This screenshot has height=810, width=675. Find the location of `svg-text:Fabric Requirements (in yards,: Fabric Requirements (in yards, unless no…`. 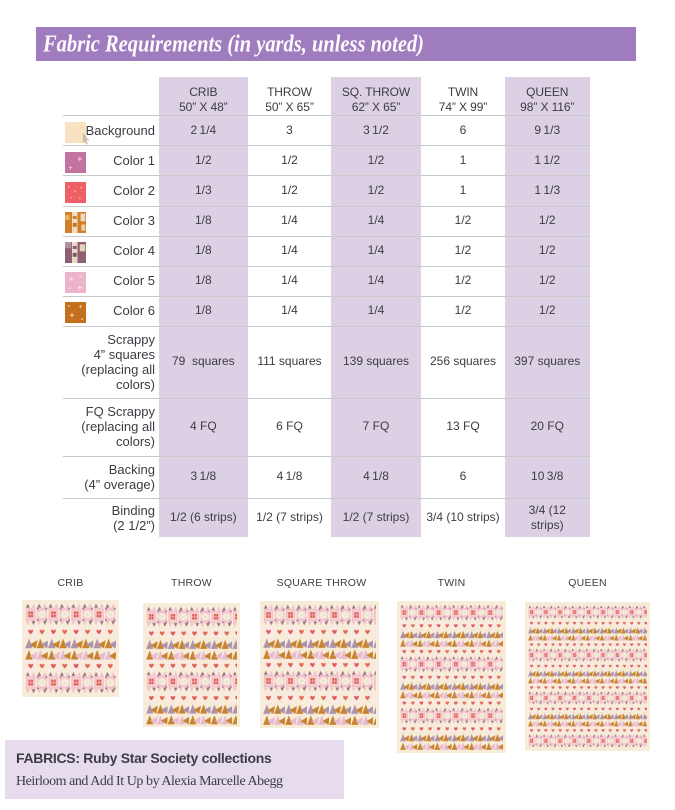

svg-text:Fabric Requirements (in yards,: Fabric Requirements (in yards, unless no… is located at coordinates (233, 45).